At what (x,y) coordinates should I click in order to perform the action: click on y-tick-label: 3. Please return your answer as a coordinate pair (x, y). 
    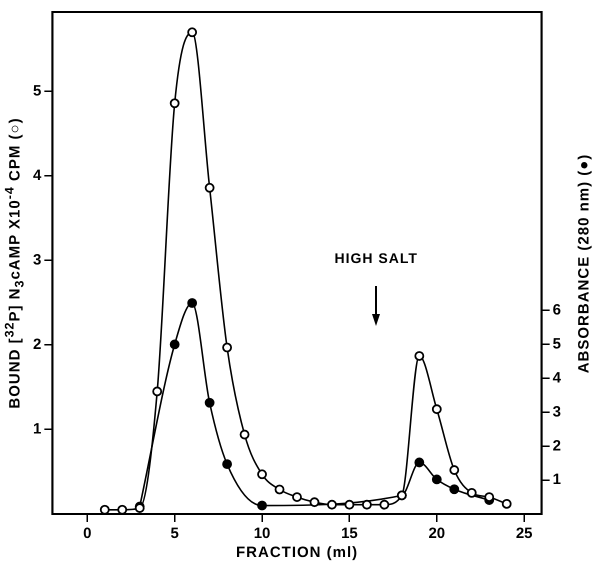
    Looking at the image, I should click on (37, 260).